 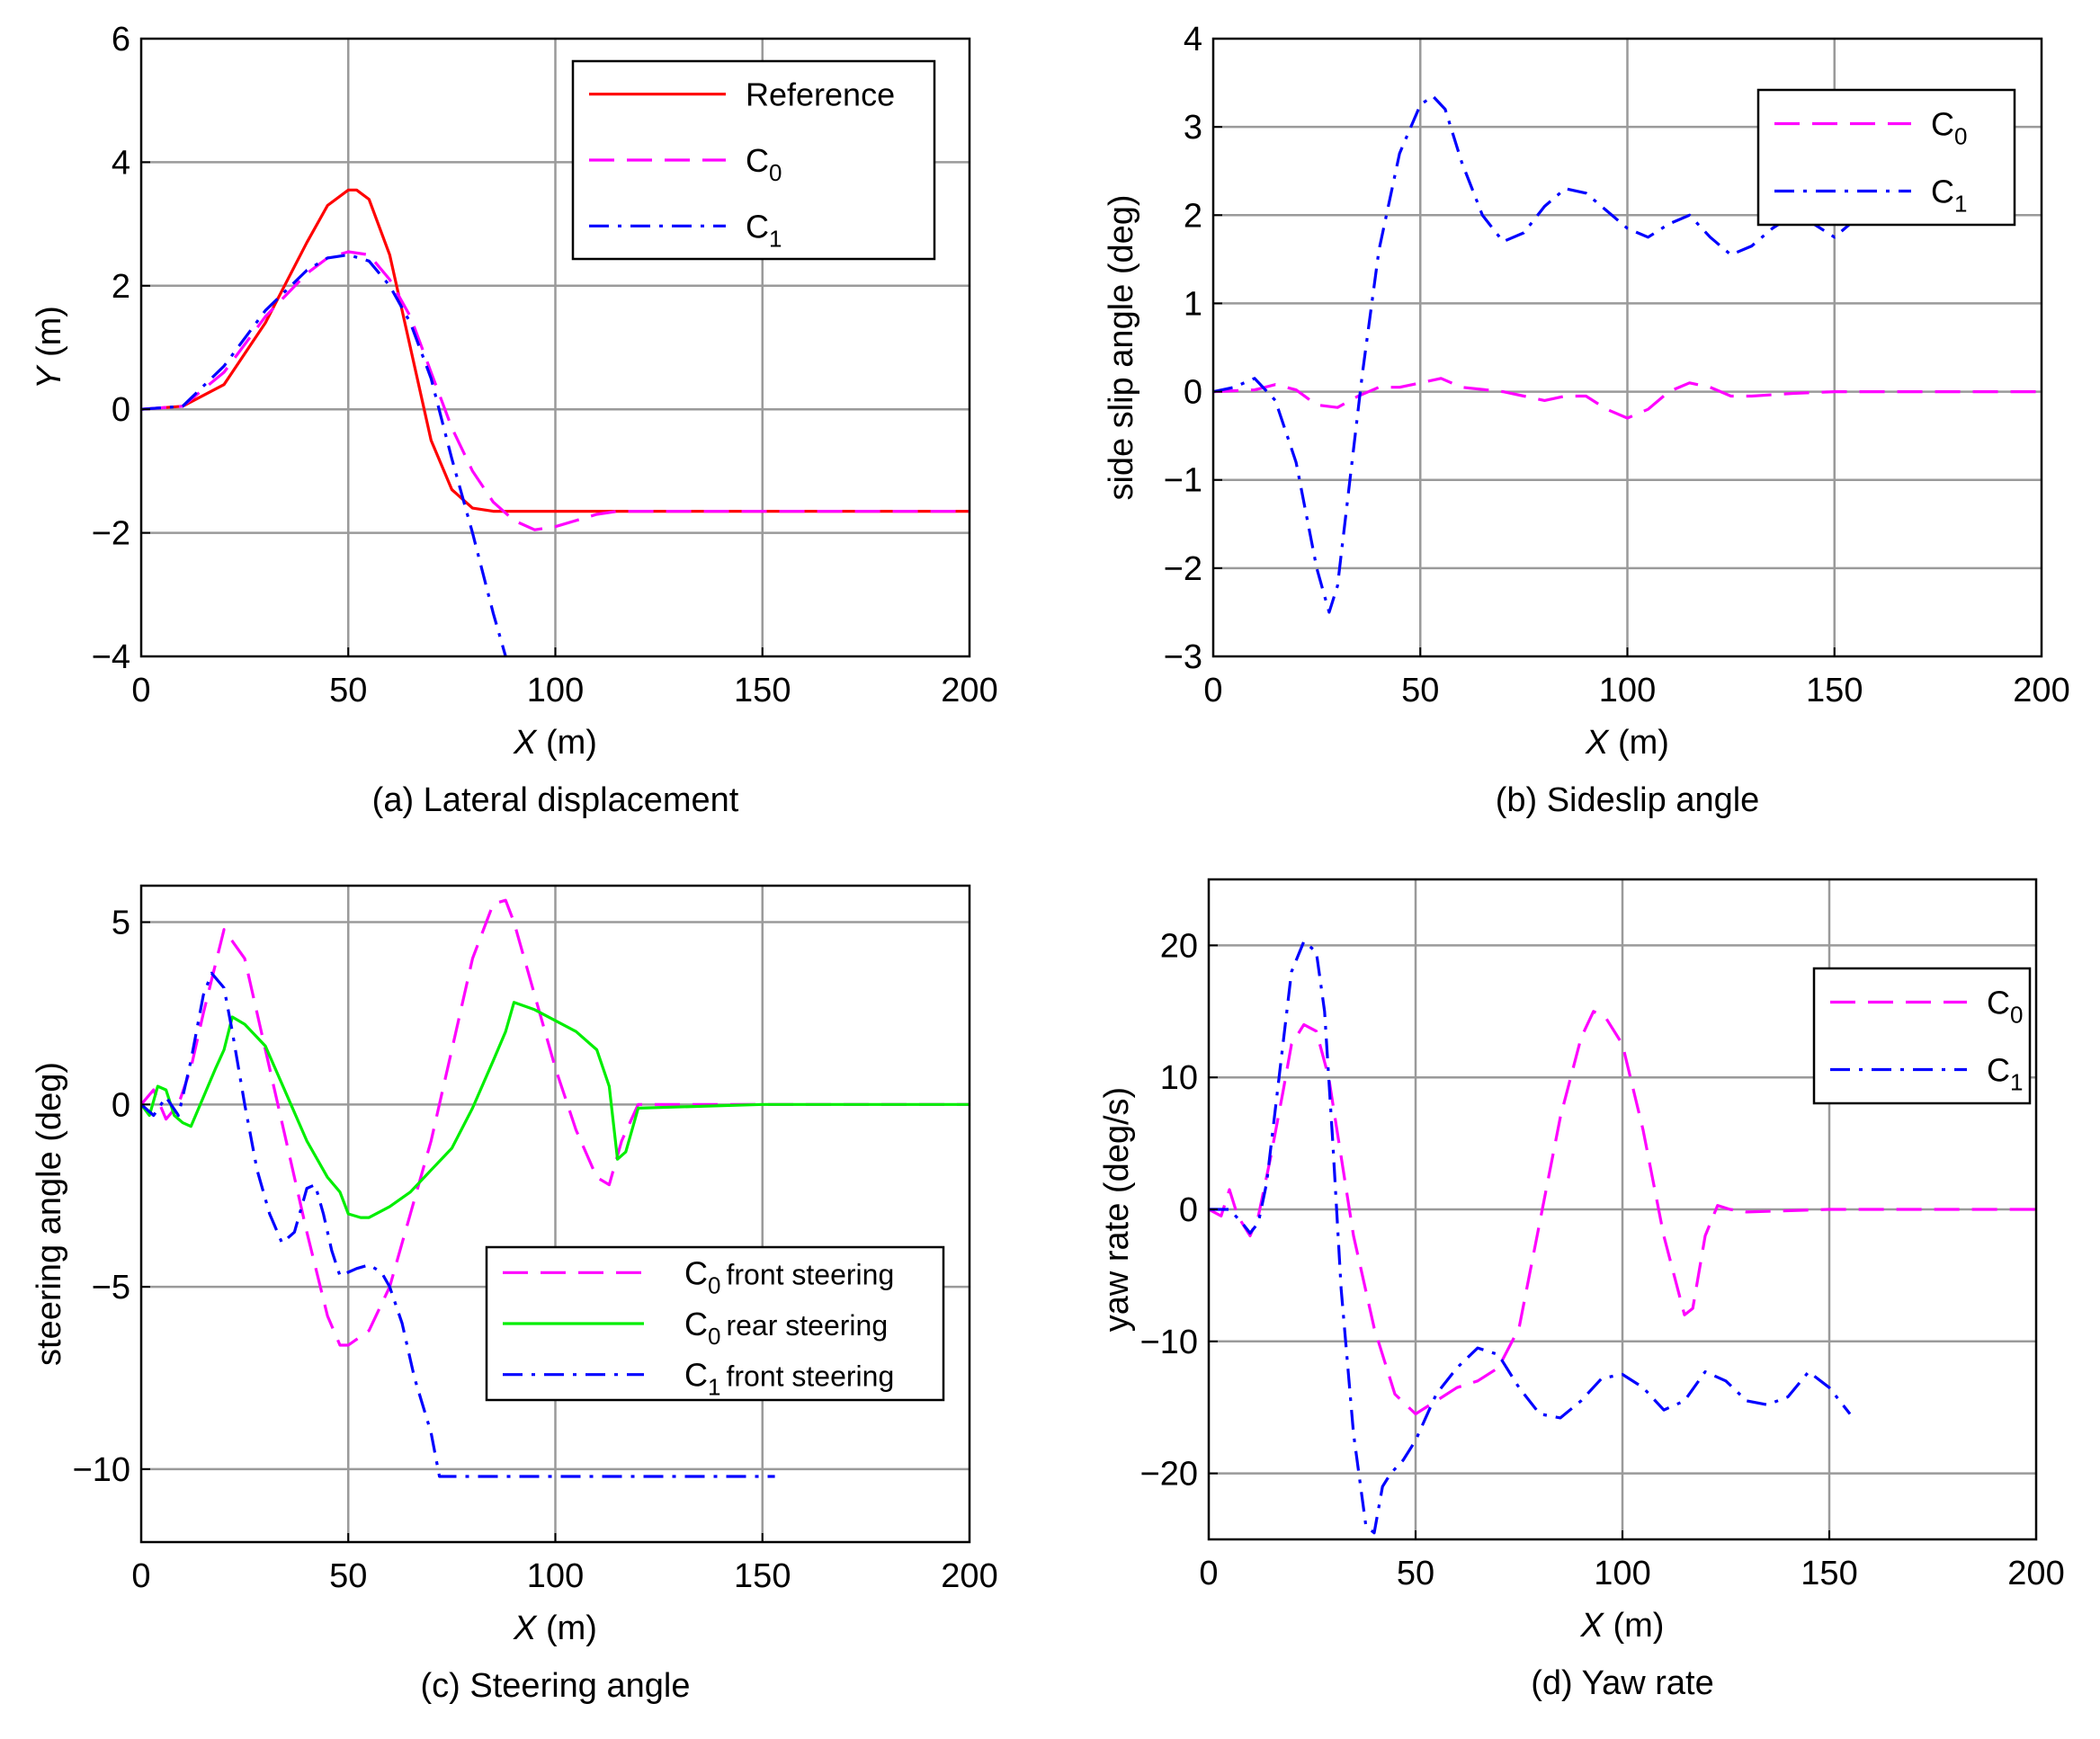 I want to click on legend-b: C0 C1, so click(x=1886, y=158).